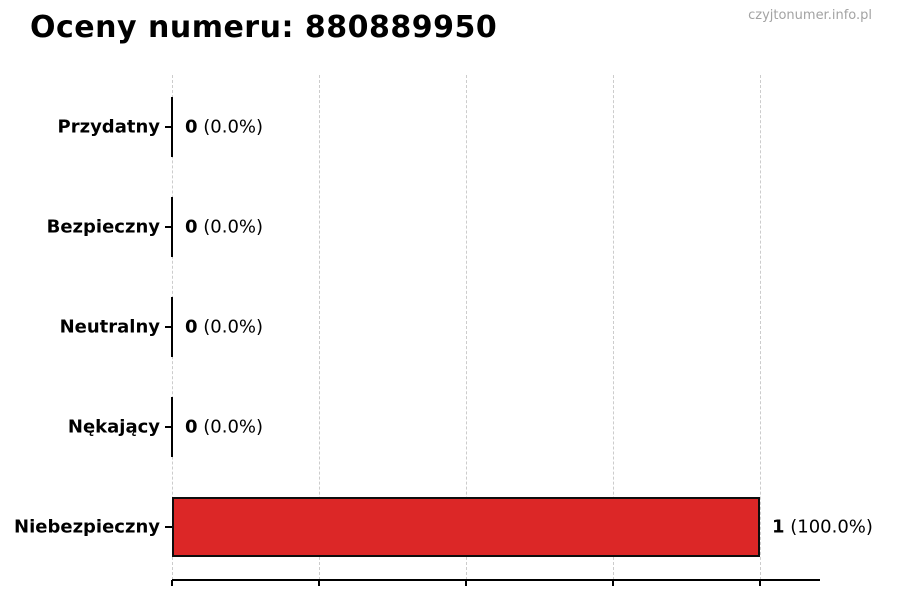  What do you see at coordinates (108, 127) in the screenshot?
I see `category-label: Przydatny` at bounding box center [108, 127].